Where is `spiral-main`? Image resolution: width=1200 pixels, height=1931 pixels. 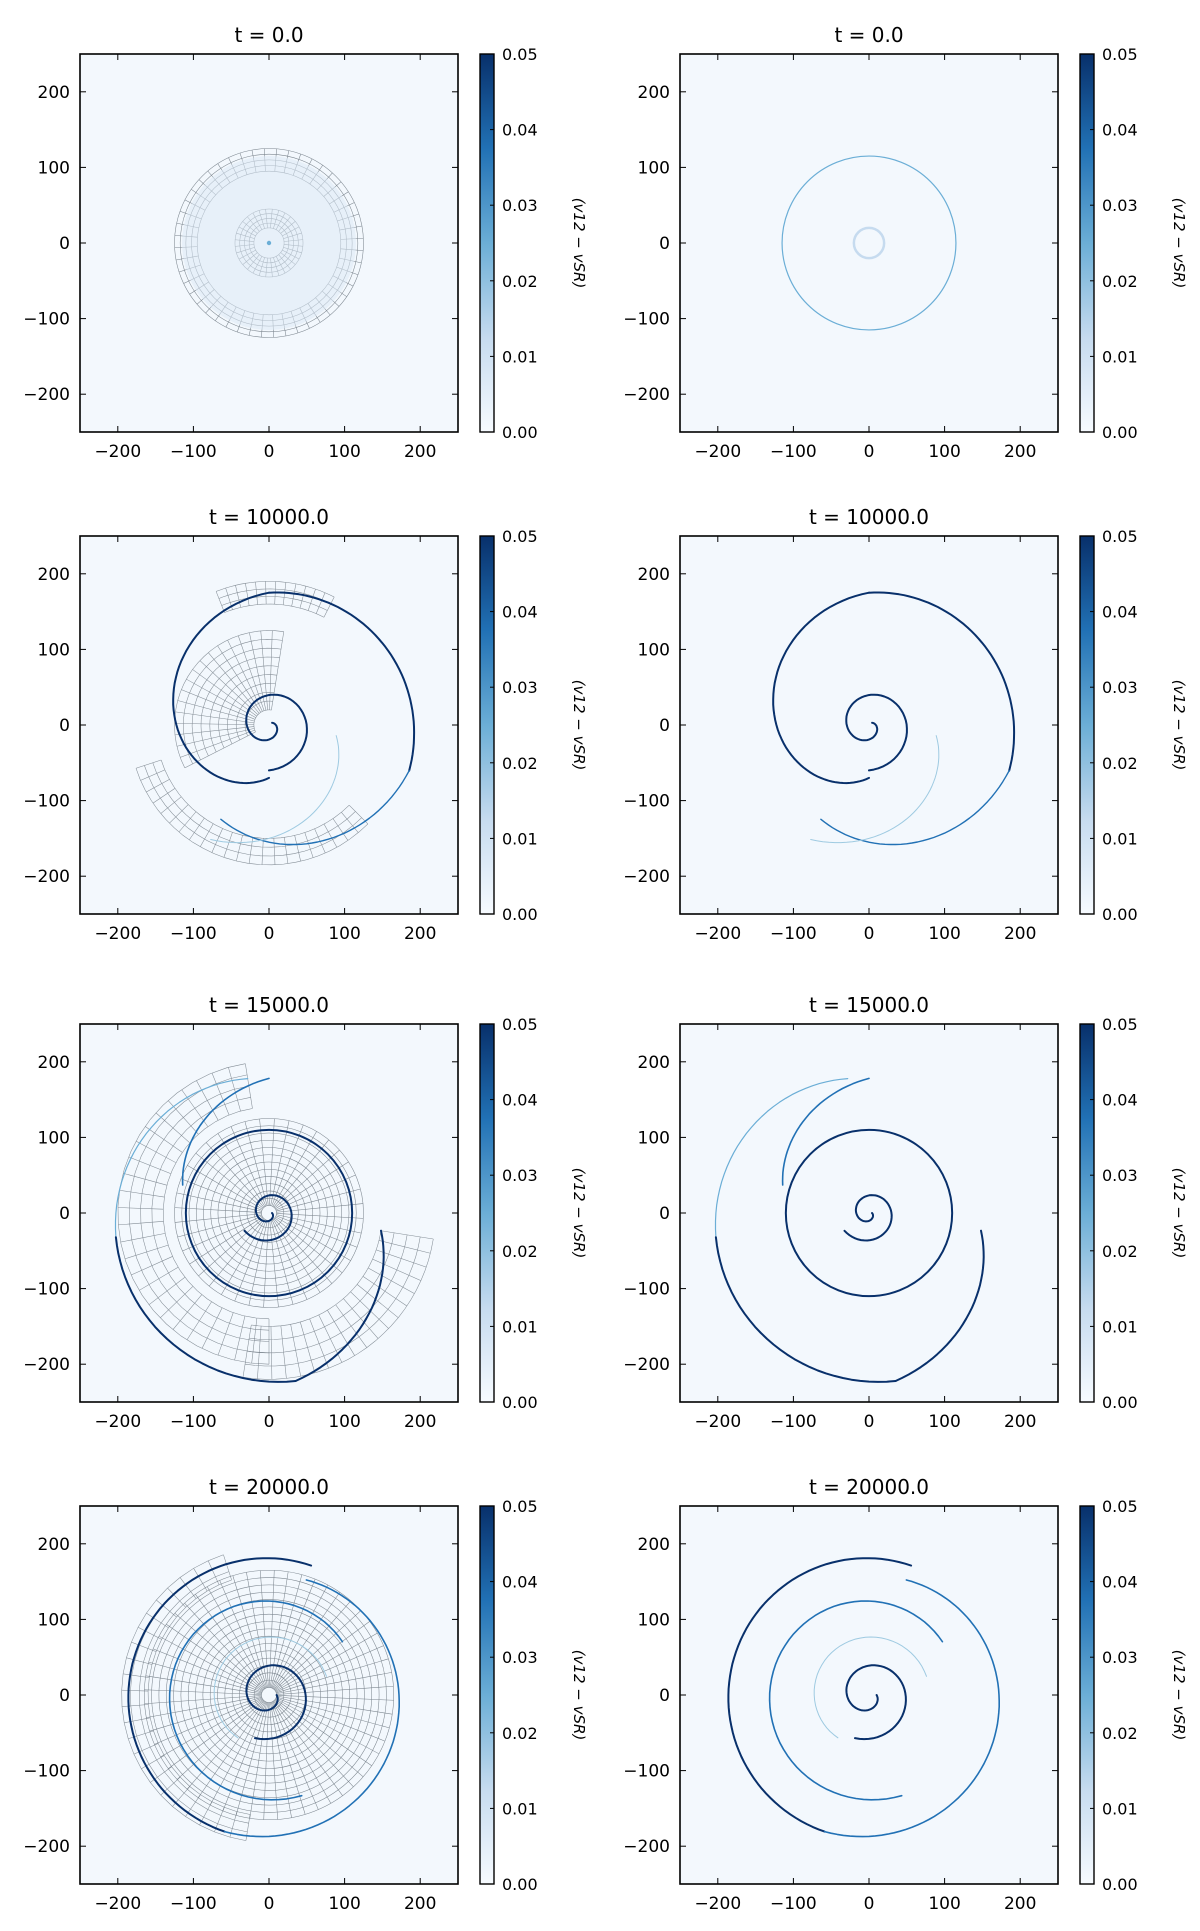 spiral-main is located at coordinates (821, 688).